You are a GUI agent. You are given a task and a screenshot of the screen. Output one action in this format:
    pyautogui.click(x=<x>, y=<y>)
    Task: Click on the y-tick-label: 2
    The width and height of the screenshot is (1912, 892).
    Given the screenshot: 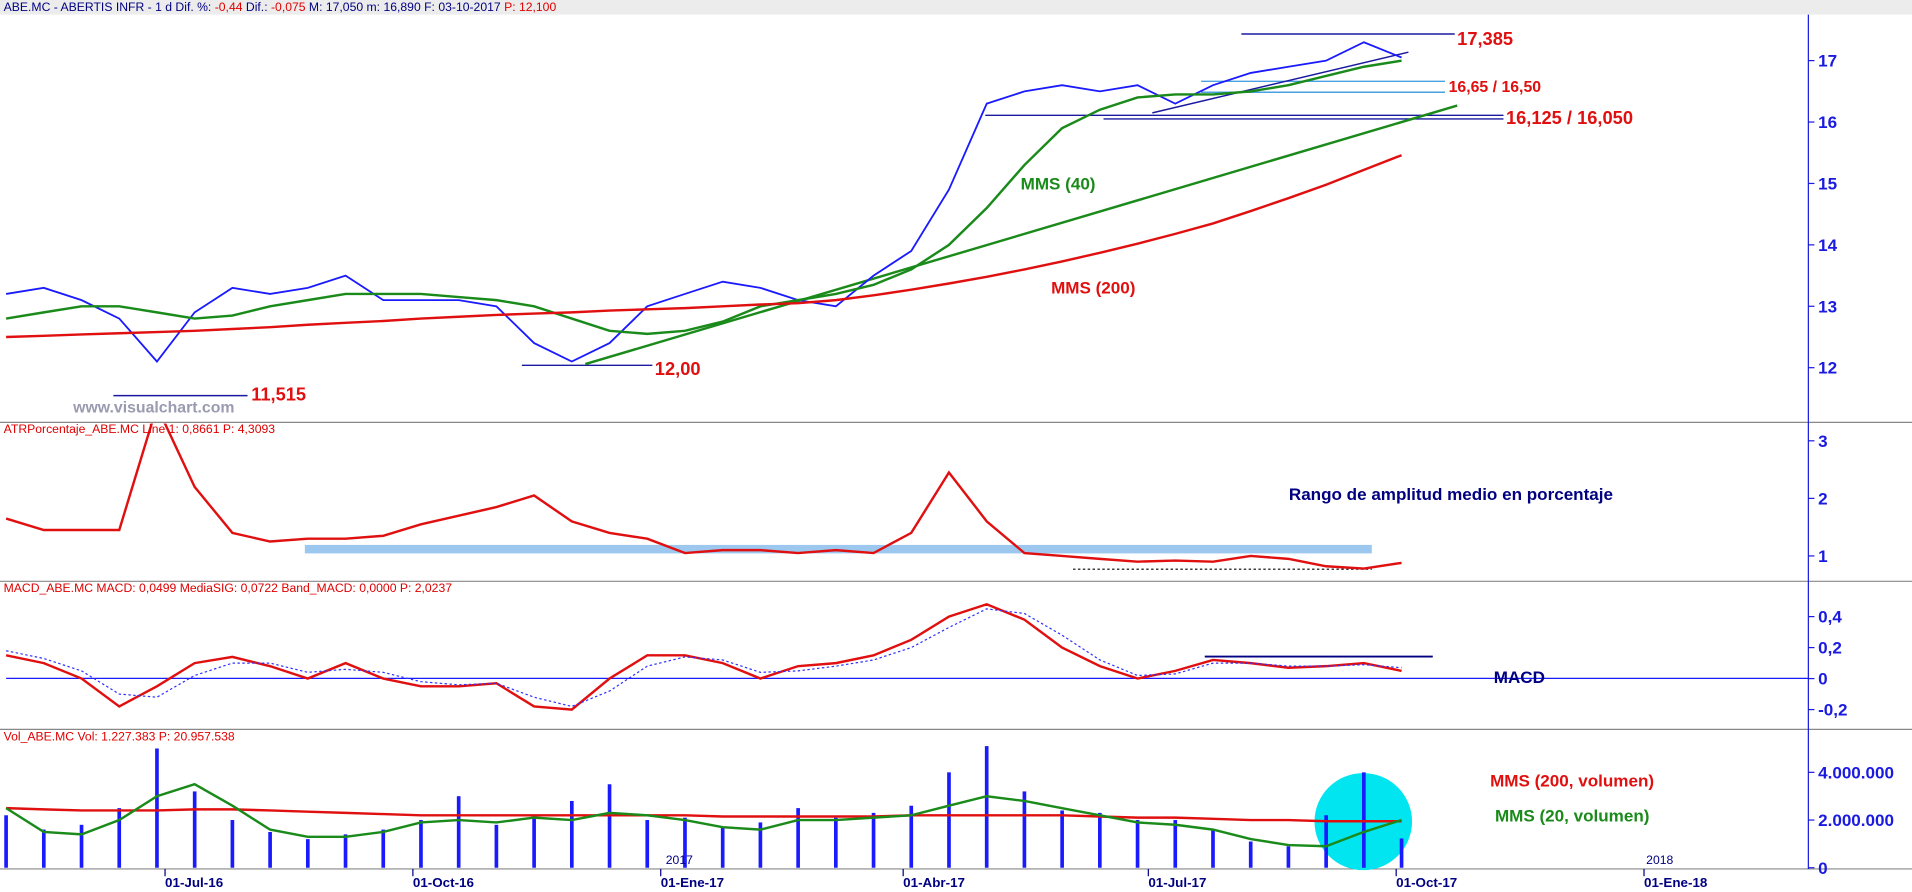 What is the action you would take?
    pyautogui.click(x=1822, y=498)
    